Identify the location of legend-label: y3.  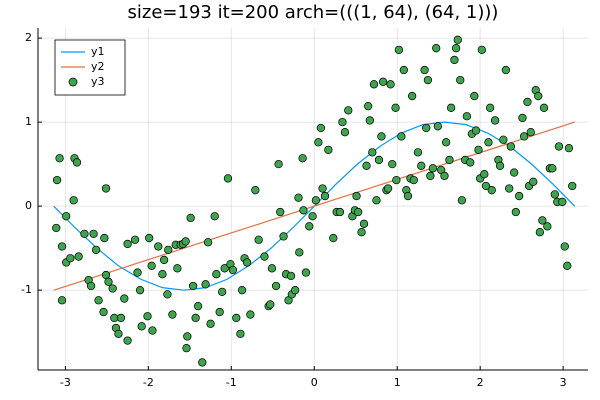
(98, 81).